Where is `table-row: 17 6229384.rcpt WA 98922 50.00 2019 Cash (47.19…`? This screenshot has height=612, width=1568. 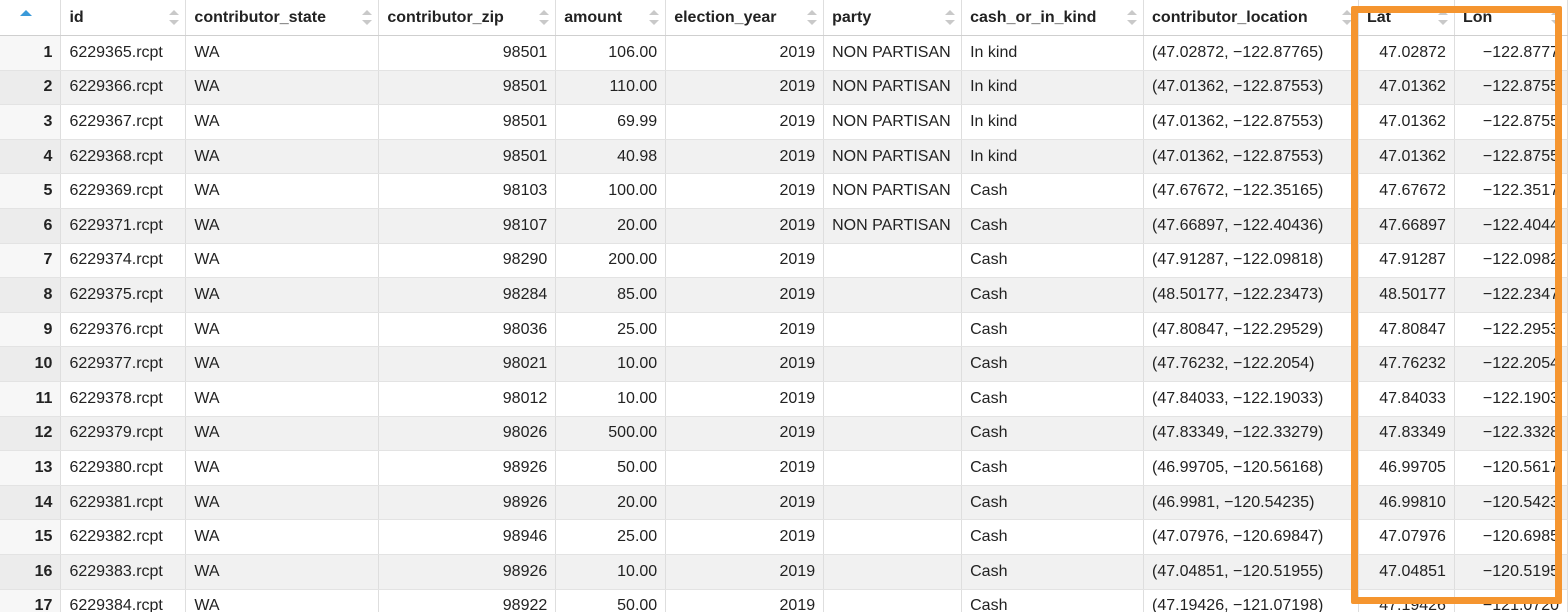 table-row: 17 6229384.rcpt WA 98922 50.00 2019 Cash (47.19… is located at coordinates (784, 600).